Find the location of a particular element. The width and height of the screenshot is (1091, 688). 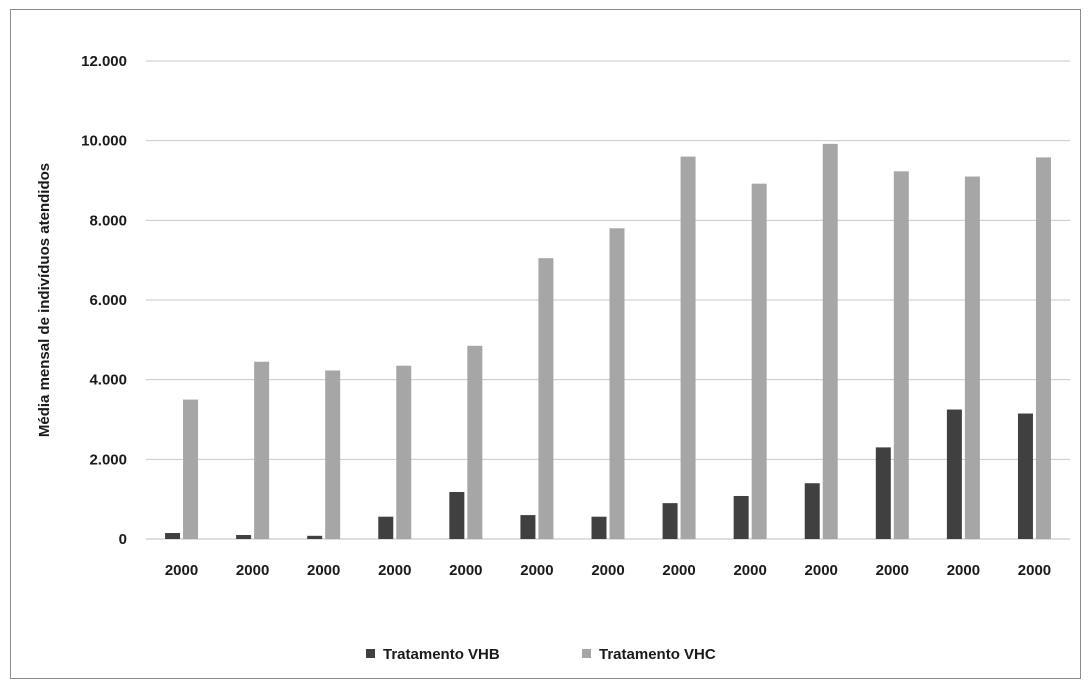

y-axis-ticks: 0 2.000 4.000 6.000 8.000 10.000 12.000 is located at coordinates (104, 300).